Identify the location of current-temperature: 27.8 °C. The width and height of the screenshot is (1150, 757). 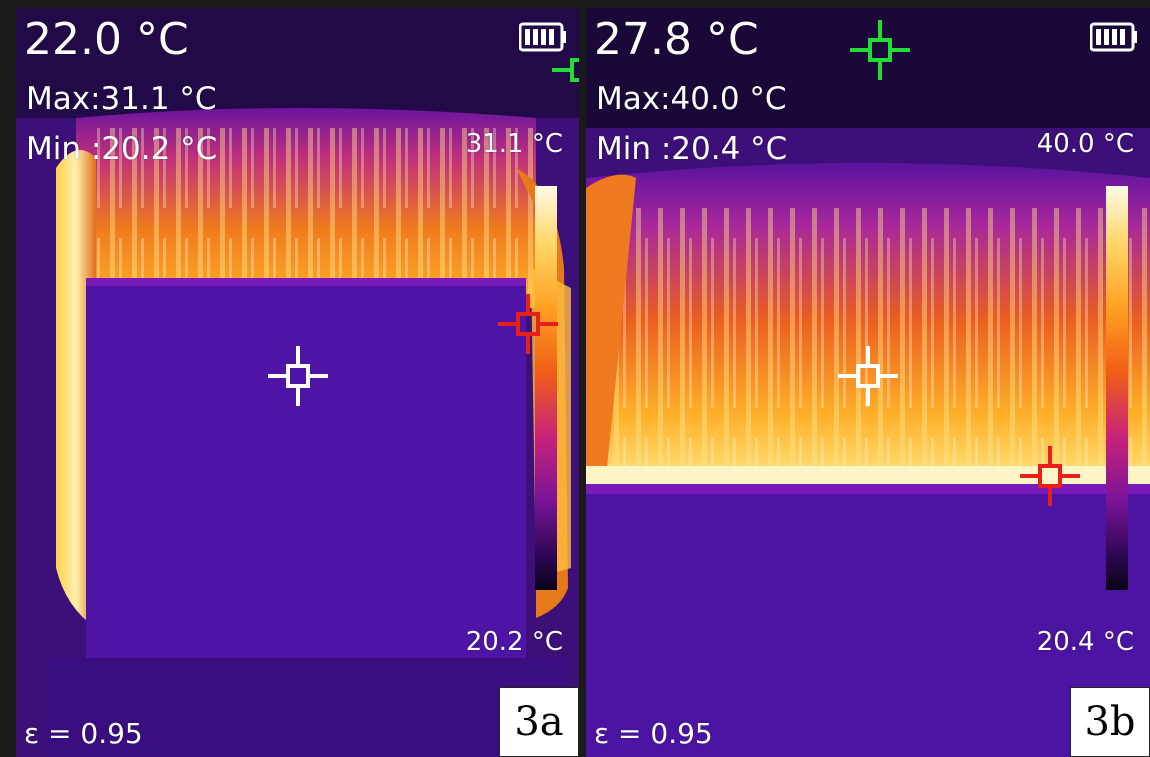
(676, 39).